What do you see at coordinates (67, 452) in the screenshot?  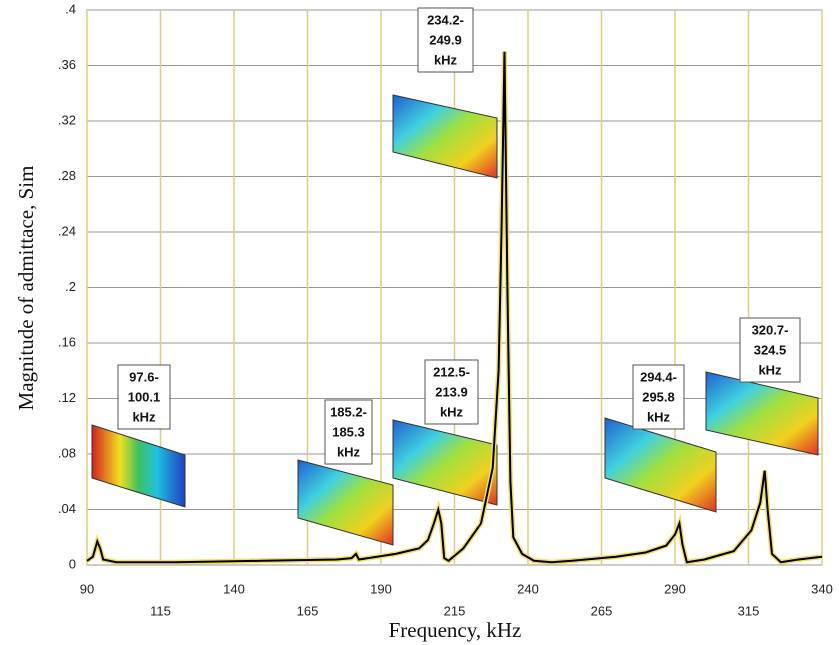 I see `y-tick-label: .08` at bounding box center [67, 452].